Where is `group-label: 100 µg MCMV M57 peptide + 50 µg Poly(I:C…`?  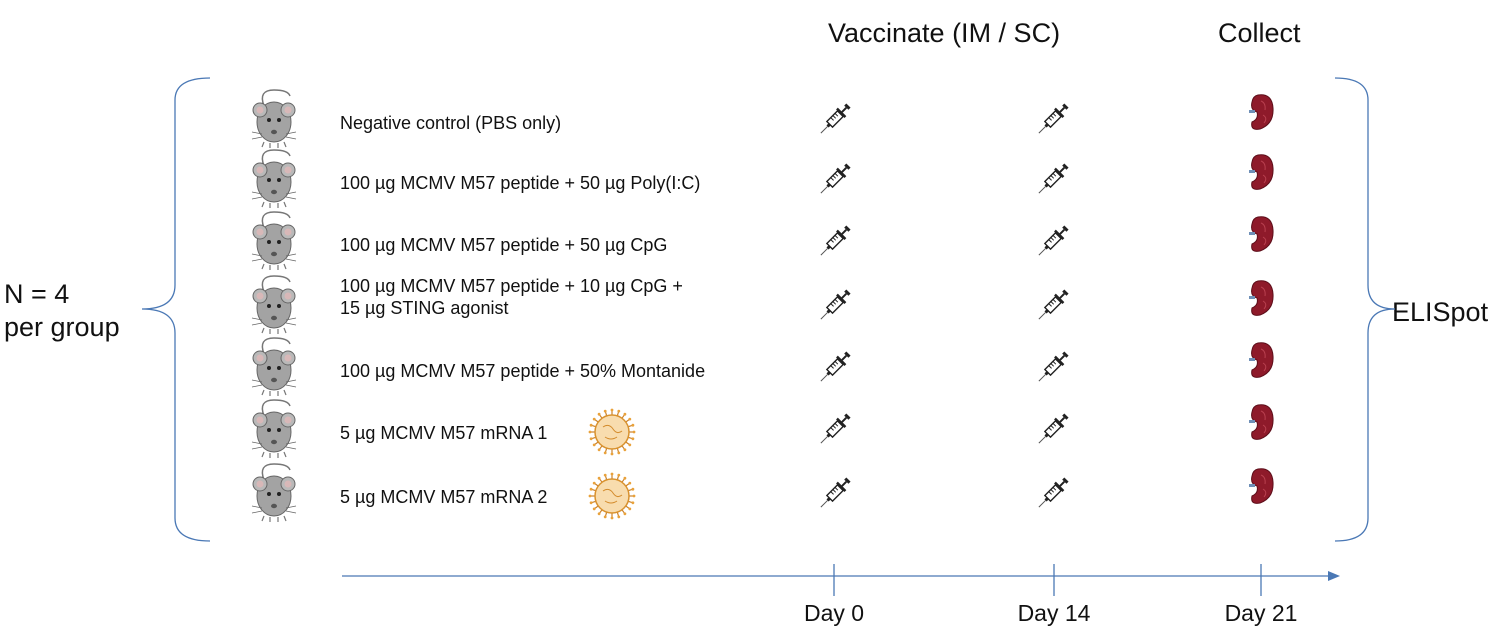
group-label: 100 µg MCMV M57 peptide + 50 µg Poly(I:C… is located at coordinates (520, 183).